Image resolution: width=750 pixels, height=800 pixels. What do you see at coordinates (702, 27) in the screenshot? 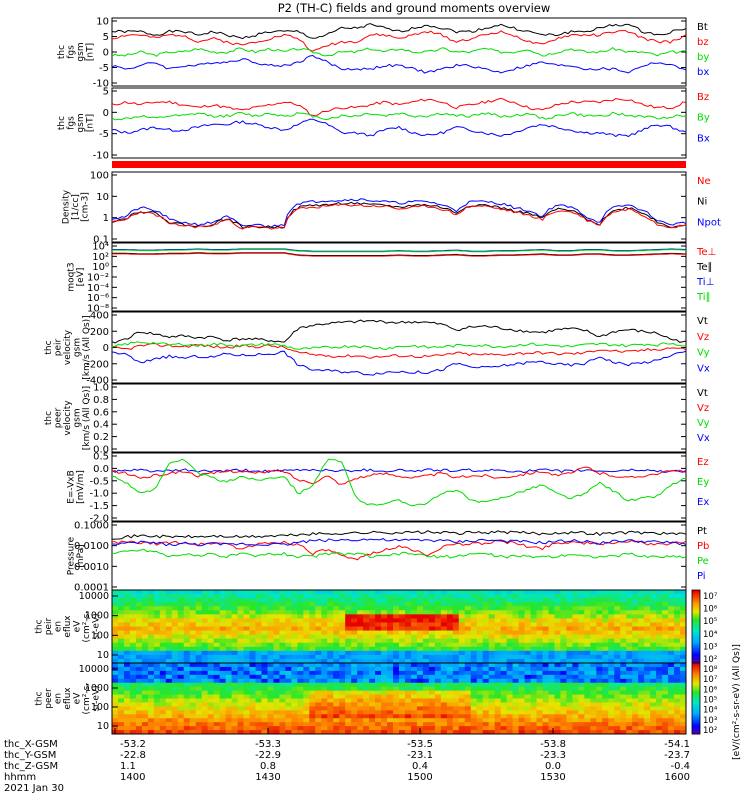
I see `legend-entry: Bt` at bounding box center [702, 27].